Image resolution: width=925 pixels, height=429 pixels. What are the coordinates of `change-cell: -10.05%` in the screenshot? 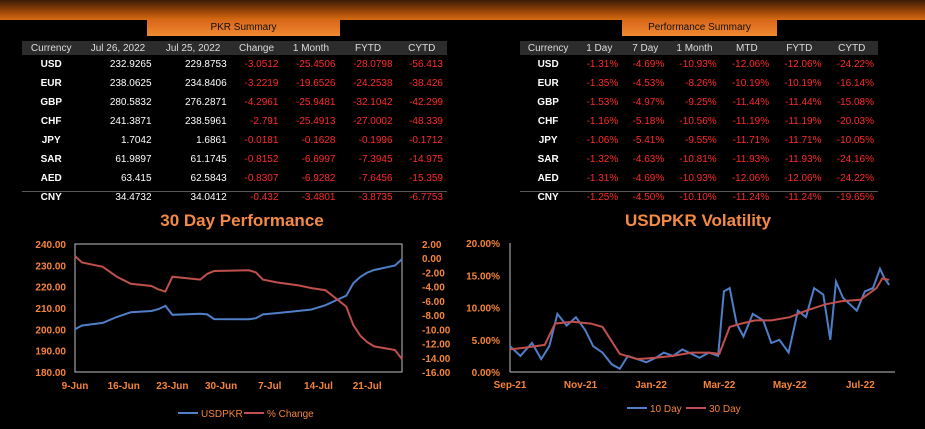 It's located at (855, 140).